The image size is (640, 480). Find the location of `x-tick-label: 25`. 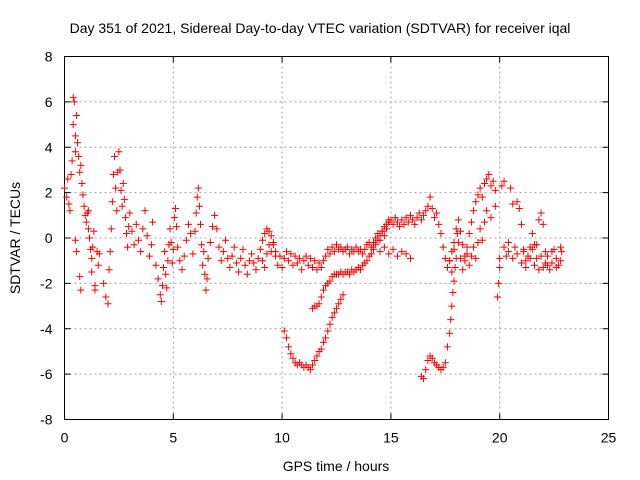

x-tick-label: 25 is located at coordinates (609, 438).